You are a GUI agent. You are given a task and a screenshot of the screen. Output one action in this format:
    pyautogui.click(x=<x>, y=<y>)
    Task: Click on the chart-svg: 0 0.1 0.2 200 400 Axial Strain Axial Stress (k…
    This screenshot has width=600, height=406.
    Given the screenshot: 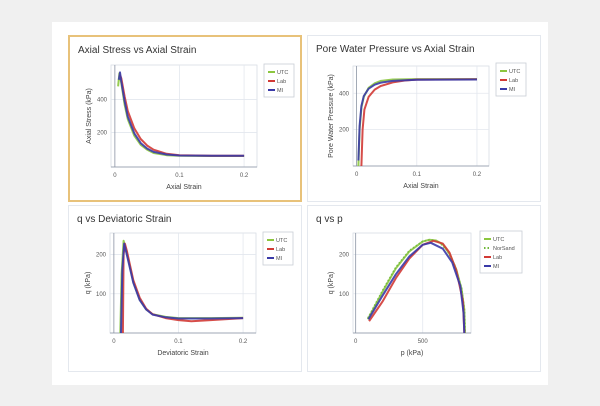 What is the action you would take?
    pyautogui.click(x=190, y=127)
    